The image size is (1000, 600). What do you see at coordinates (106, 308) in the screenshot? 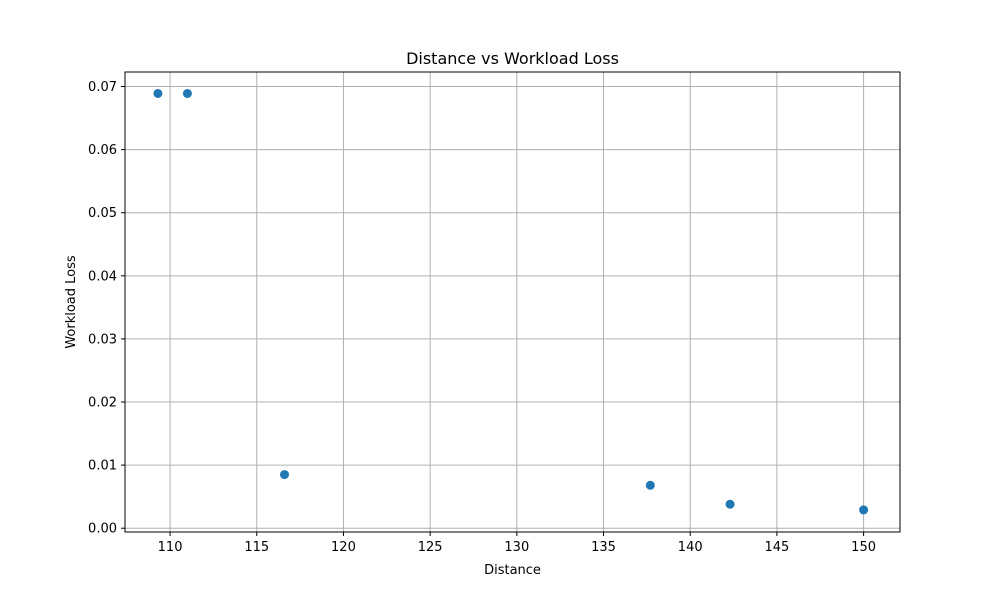
I see `y-axis-ticks: 0.00 0.01 0.02 0.03 0.04 0.05 0.06 0.07` at bounding box center [106, 308].